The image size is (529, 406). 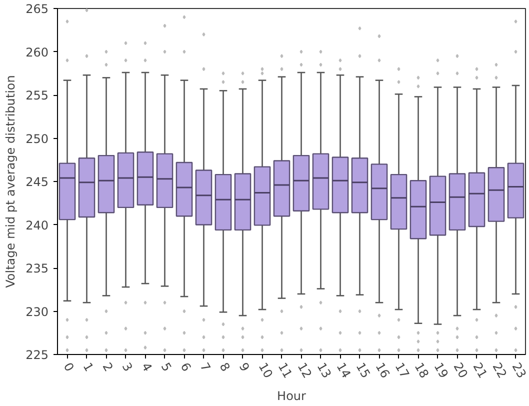 What do you see at coordinates (37, 311) in the screenshot?
I see `y-tick-label: 230` at bounding box center [37, 311].